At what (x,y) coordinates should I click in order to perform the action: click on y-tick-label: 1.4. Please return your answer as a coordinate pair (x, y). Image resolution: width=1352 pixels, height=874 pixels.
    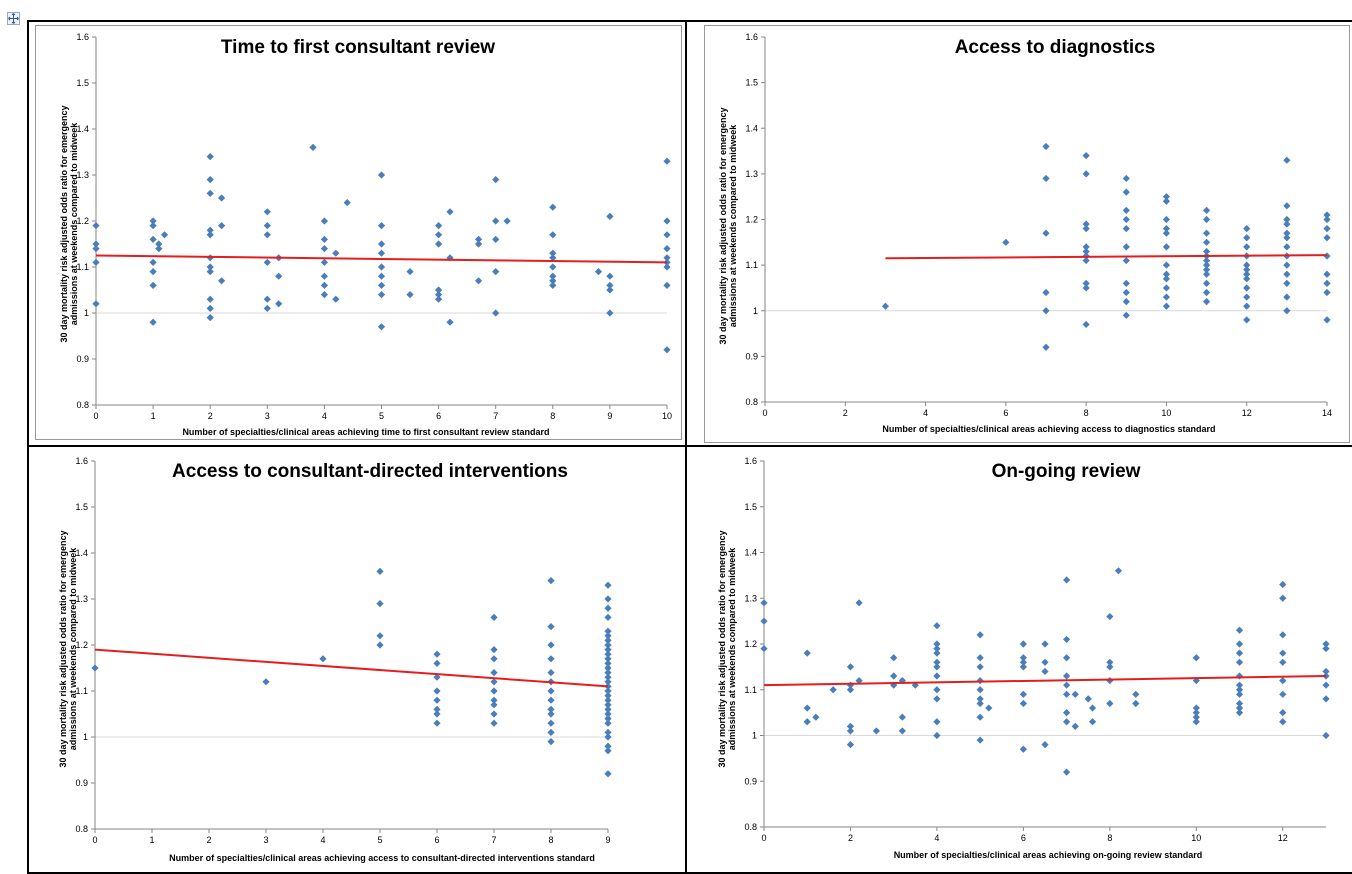
    Looking at the image, I should click on (82, 129).